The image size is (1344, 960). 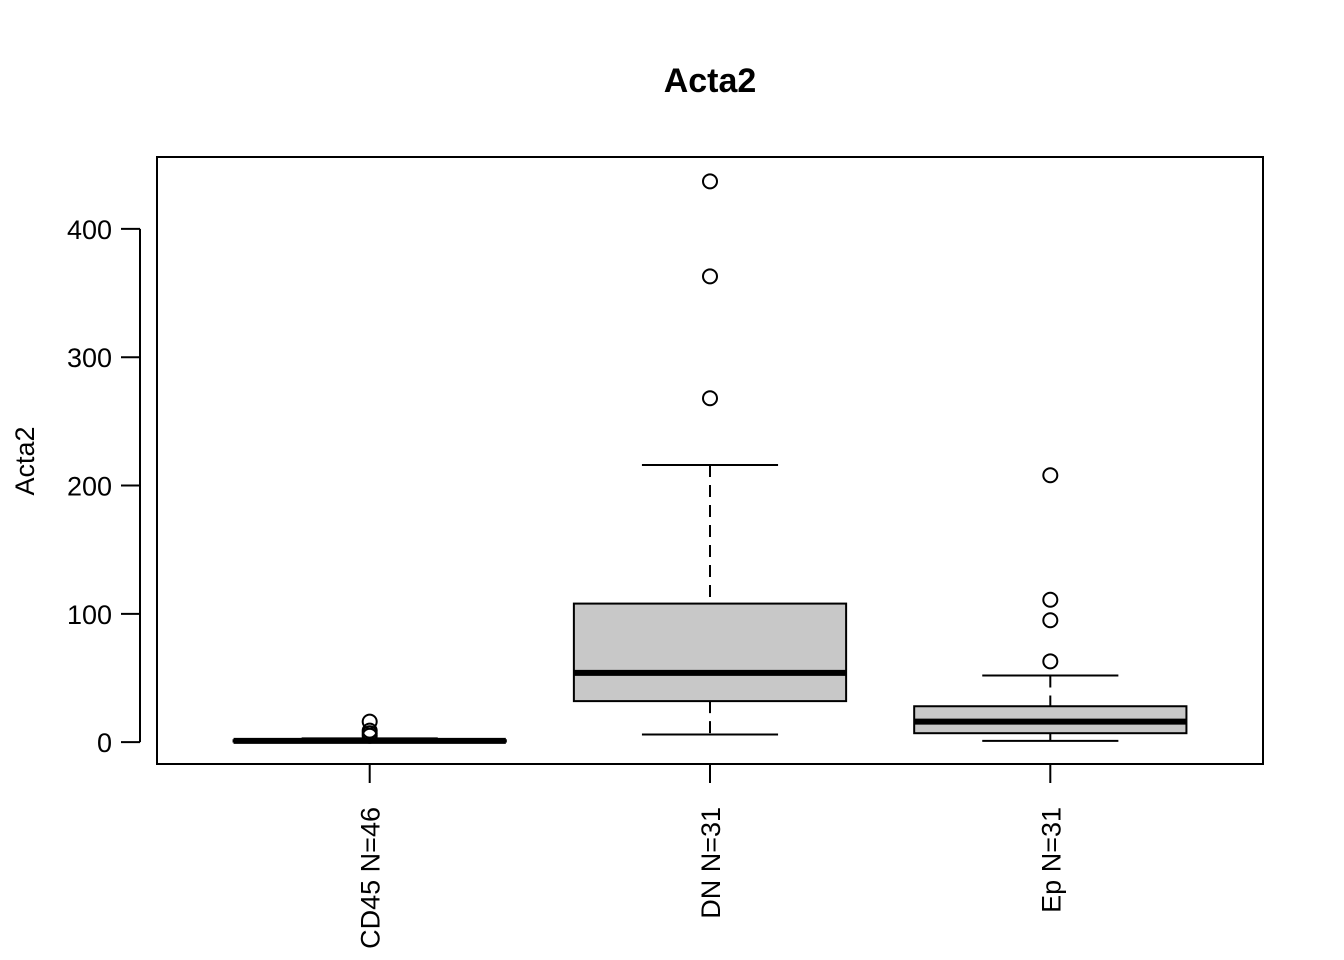 What do you see at coordinates (89, 615) in the screenshot?
I see `y-tick-label: 100` at bounding box center [89, 615].